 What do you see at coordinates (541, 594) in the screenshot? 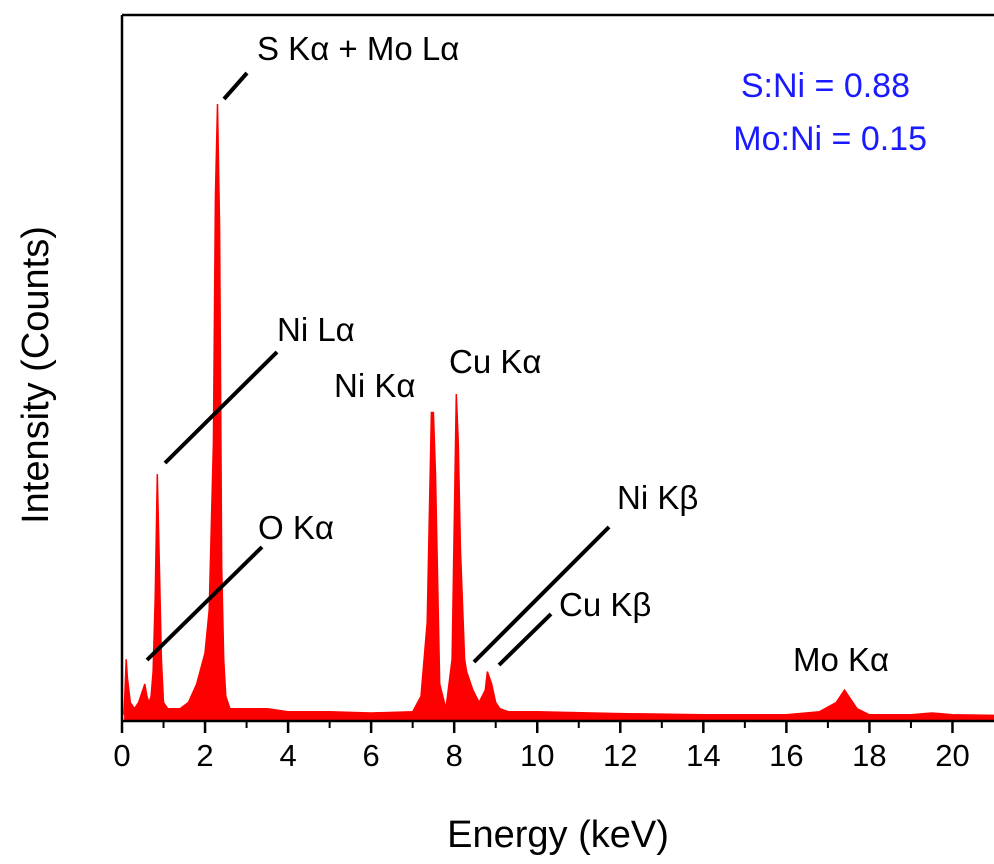
I see `leader-line-ni-kb` at bounding box center [541, 594].